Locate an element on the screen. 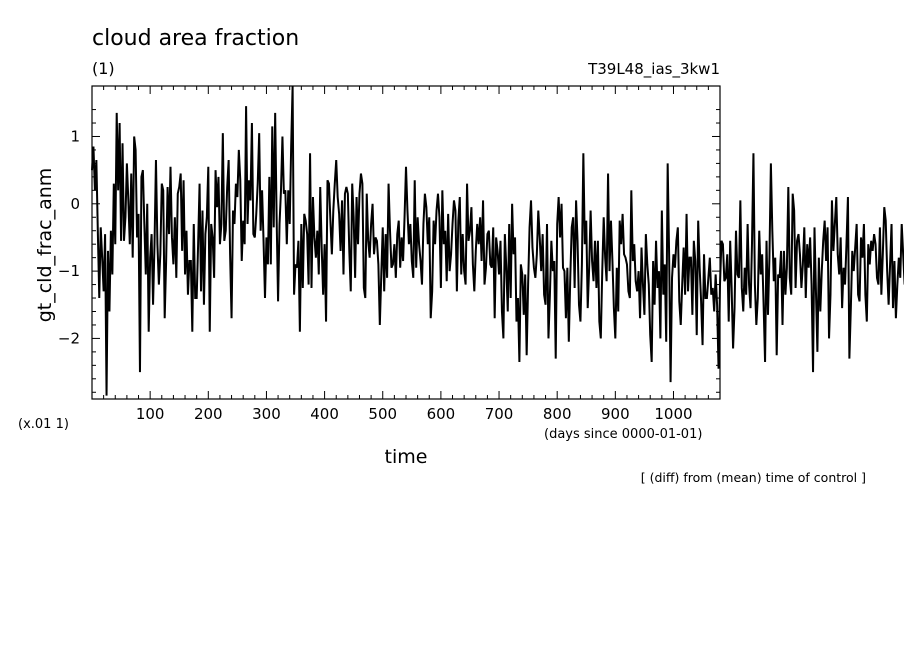  y-scale-note: (x.01 1) is located at coordinates (43, 424).